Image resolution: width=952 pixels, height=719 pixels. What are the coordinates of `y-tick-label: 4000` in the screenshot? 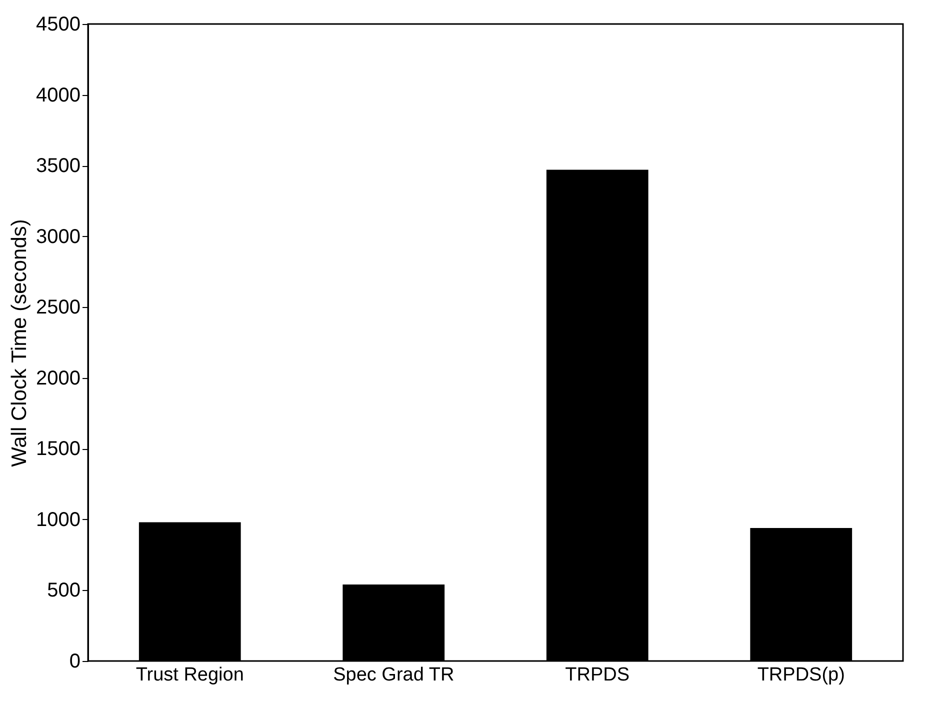 It's located at (58, 95).